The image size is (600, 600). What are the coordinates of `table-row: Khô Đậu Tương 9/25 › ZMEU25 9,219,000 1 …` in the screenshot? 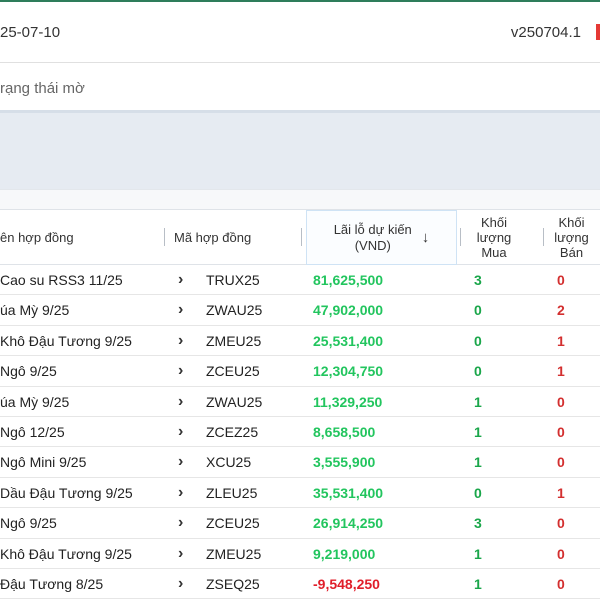 It's located at (300, 554).